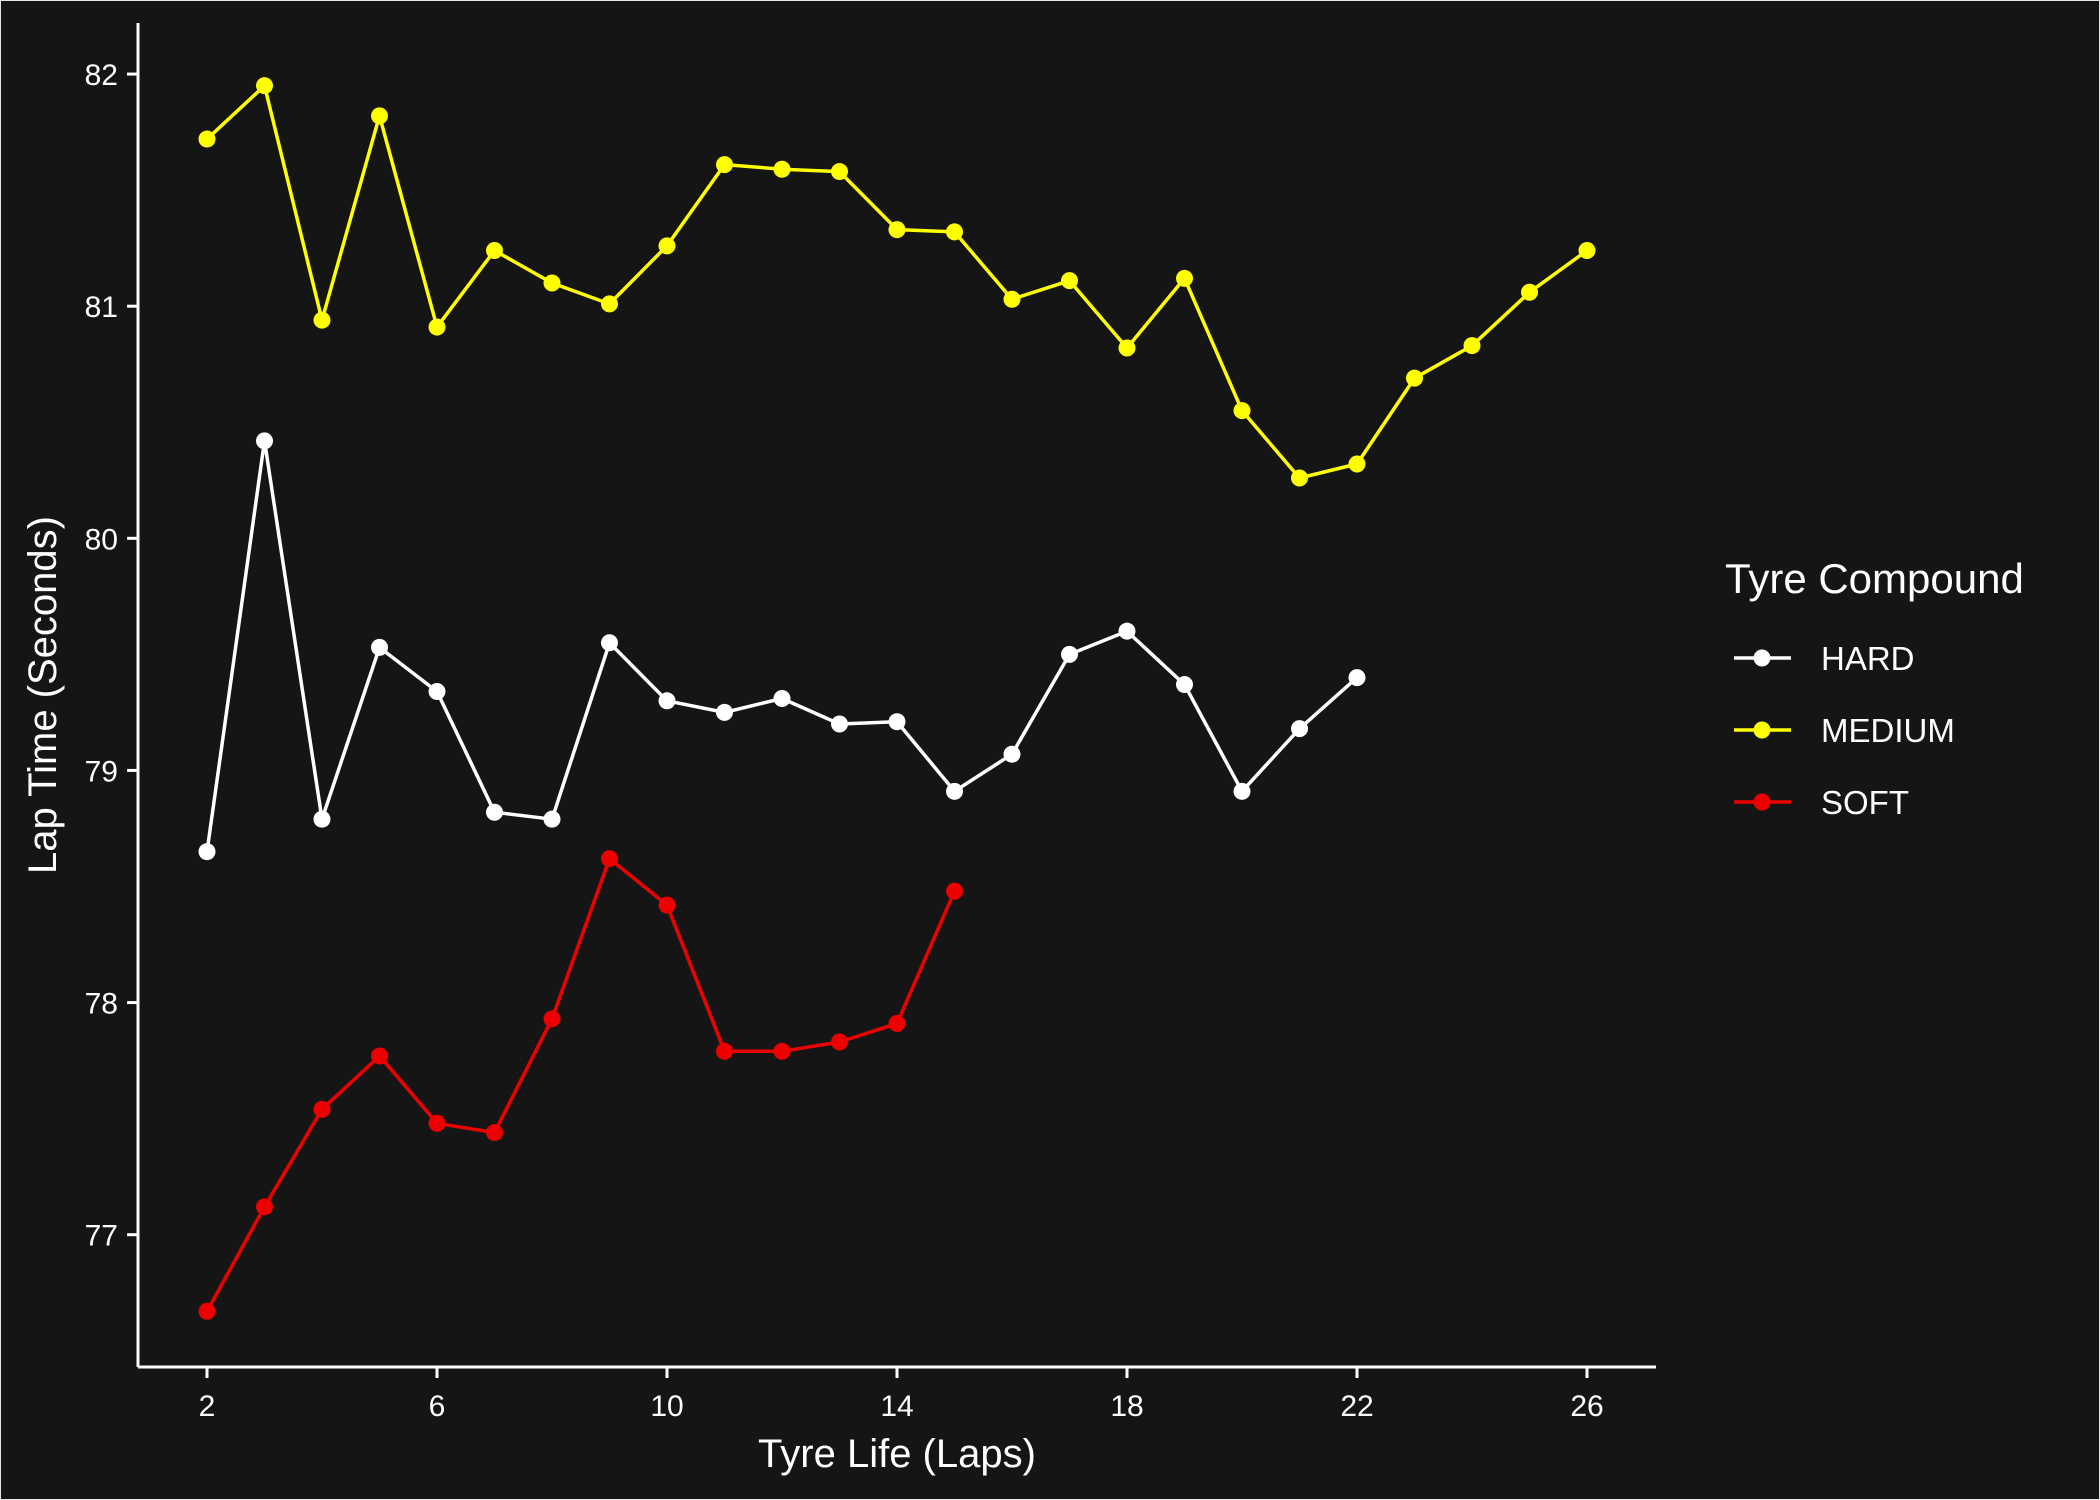 This screenshot has height=1500, width=2100. What do you see at coordinates (101, 1004) in the screenshot?
I see `y-tick-label: 78` at bounding box center [101, 1004].